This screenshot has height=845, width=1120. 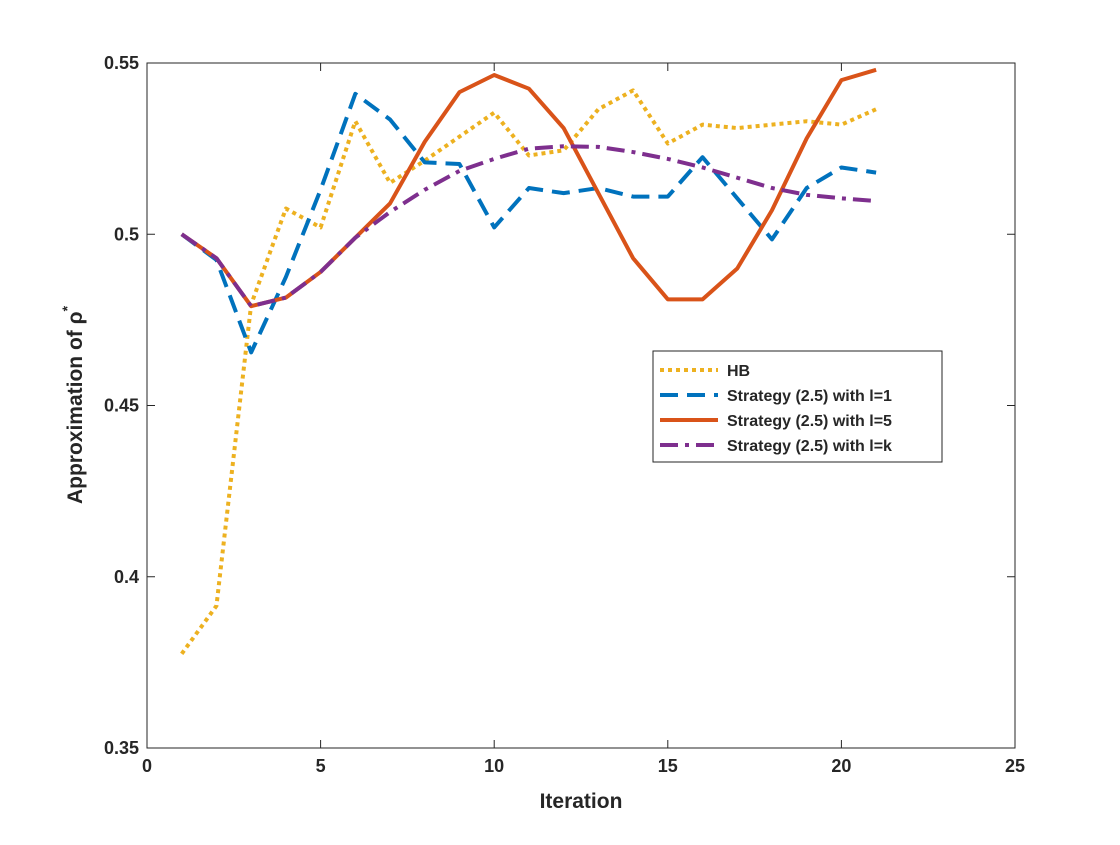 What do you see at coordinates (126, 234) in the screenshot?
I see `y-tick-label: 0.5` at bounding box center [126, 234].